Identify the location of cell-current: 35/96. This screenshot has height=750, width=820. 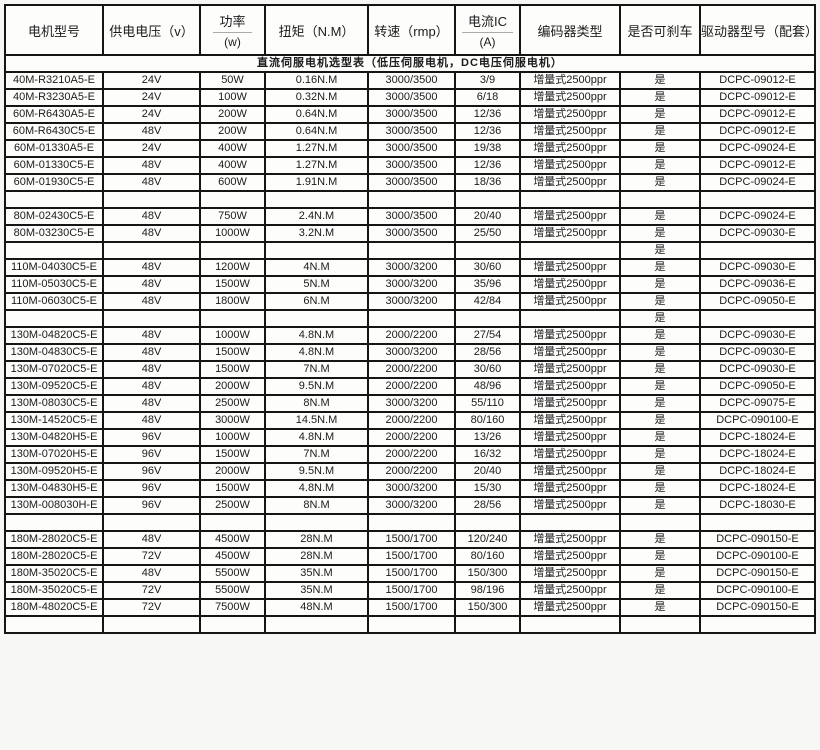
(487, 284).